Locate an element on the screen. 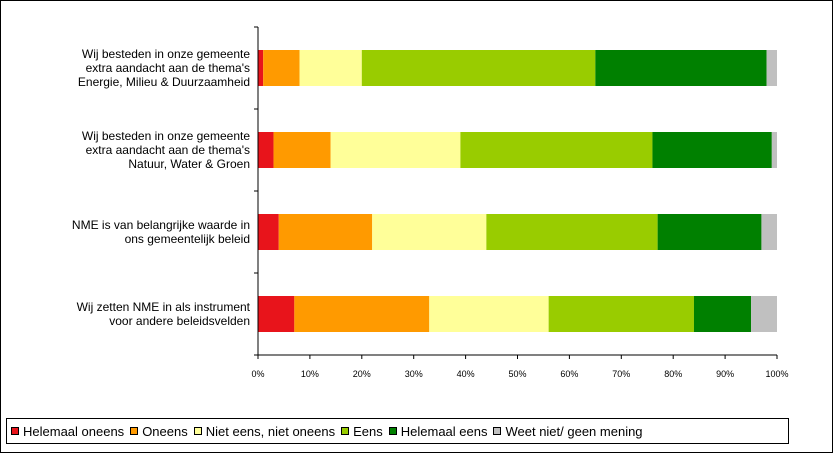  x-tick-label: 40% is located at coordinates (466, 374).